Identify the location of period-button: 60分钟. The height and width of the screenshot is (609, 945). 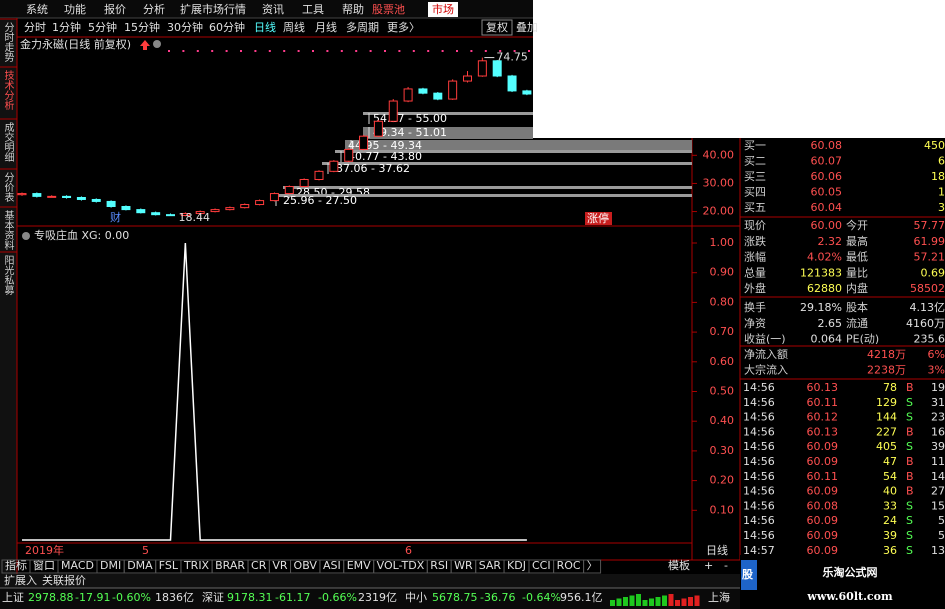
(227, 27).